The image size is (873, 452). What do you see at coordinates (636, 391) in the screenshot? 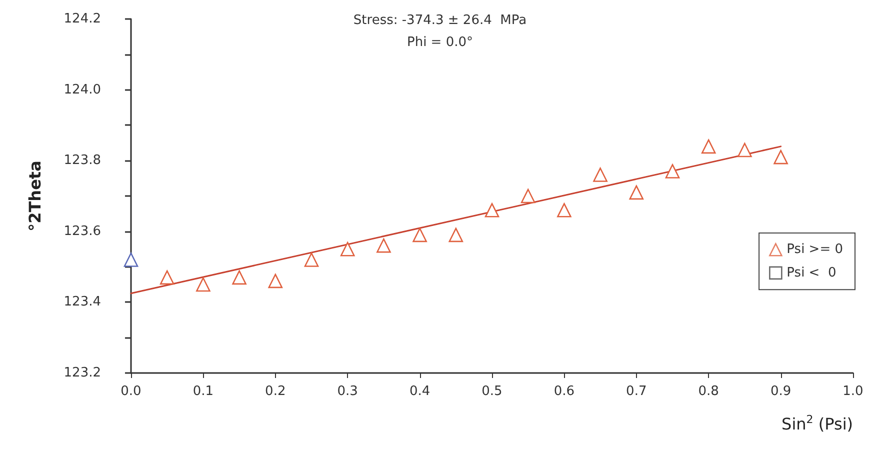
I see `x-tick-label: 0.7` at bounding box center [636, 391].